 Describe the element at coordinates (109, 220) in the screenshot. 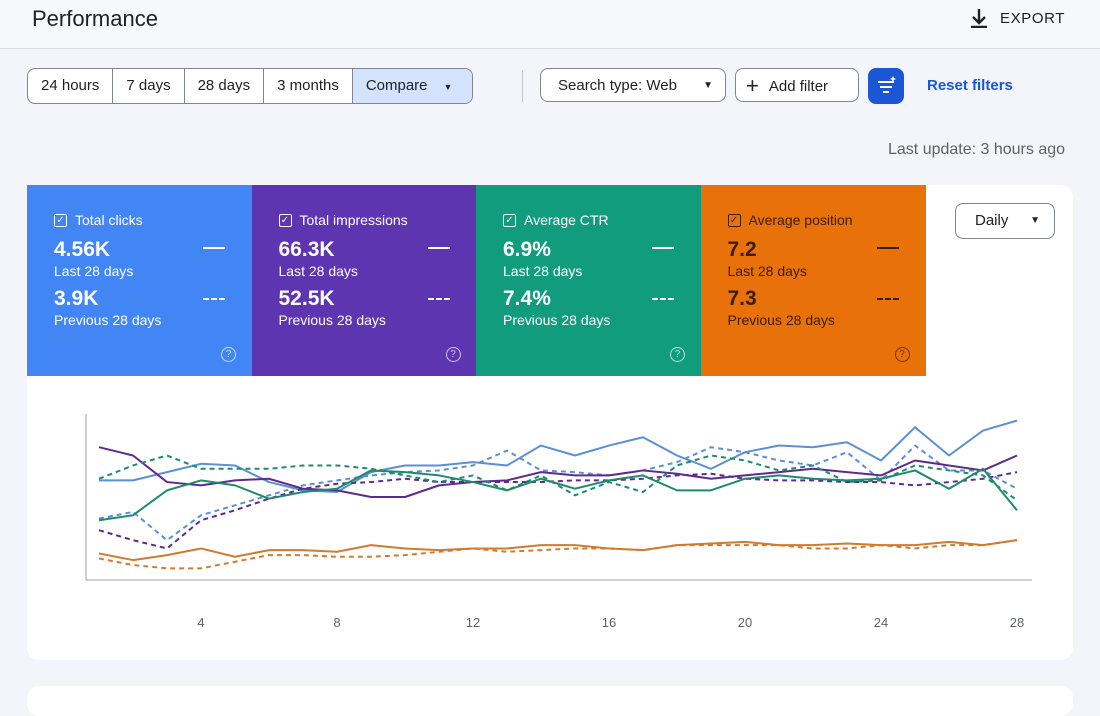

I see `card-title: Total clicks` at that location.